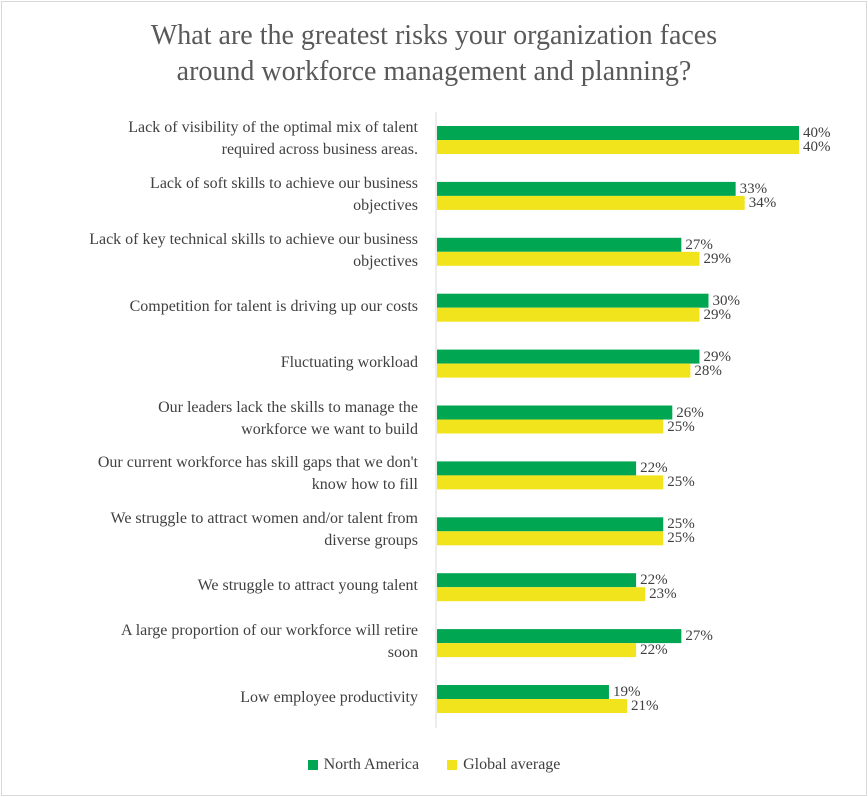  I want to click on category-label-line: required across business areas., so click(319, 149).